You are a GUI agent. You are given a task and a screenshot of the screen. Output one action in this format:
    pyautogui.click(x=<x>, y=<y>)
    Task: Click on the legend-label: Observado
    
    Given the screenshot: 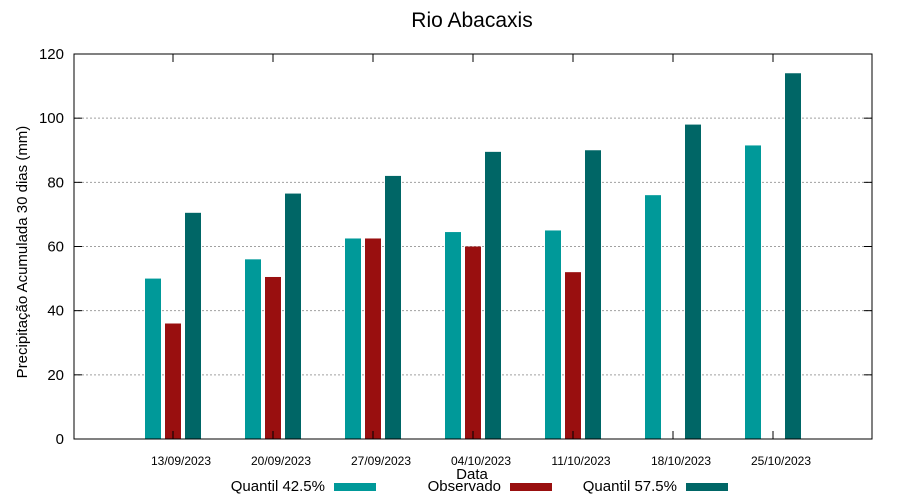 What is the action you would take?
    pyautogui.click(x=464, y=486)
    